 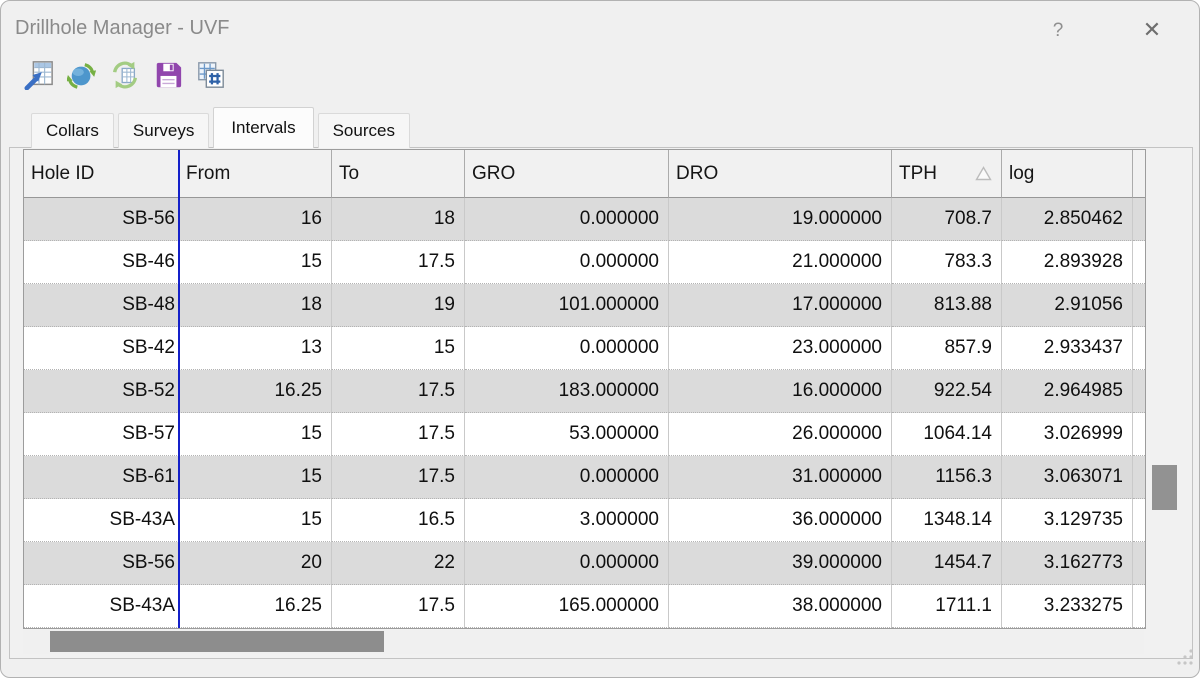 What do you see at coordinates (1067, 174) in the screenshot?
I see `column-header-log: log` at bounding box center [1067, 174].